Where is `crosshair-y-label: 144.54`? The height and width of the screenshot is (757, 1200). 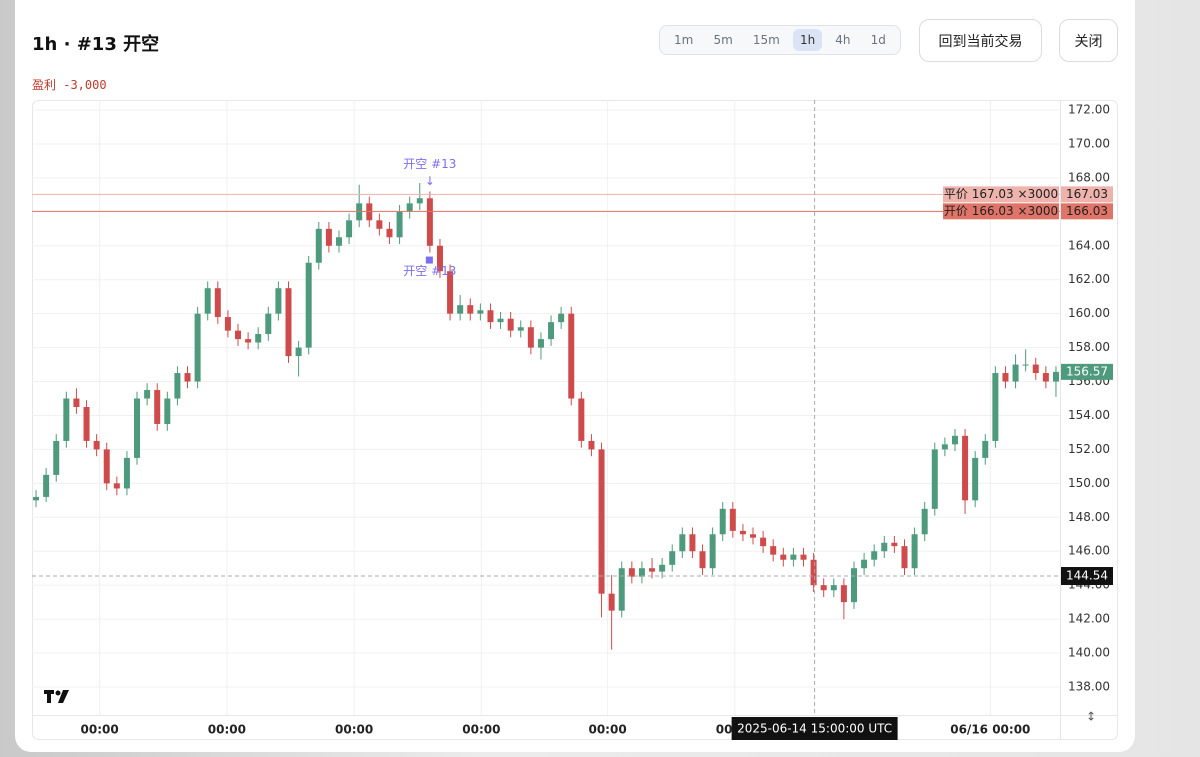 crosshair-y-label: 144.54 is located at coordinates (1087, 576).